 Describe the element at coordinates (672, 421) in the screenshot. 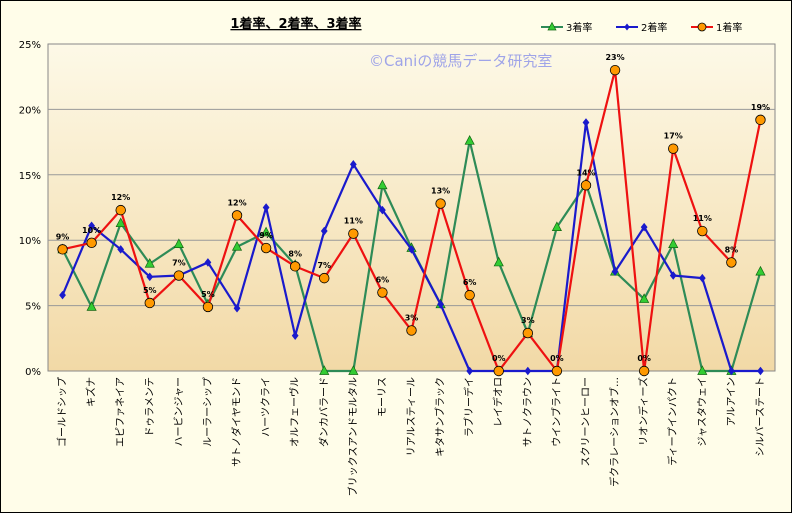

I see `x-tick-label: ディープインパクト` at that location.